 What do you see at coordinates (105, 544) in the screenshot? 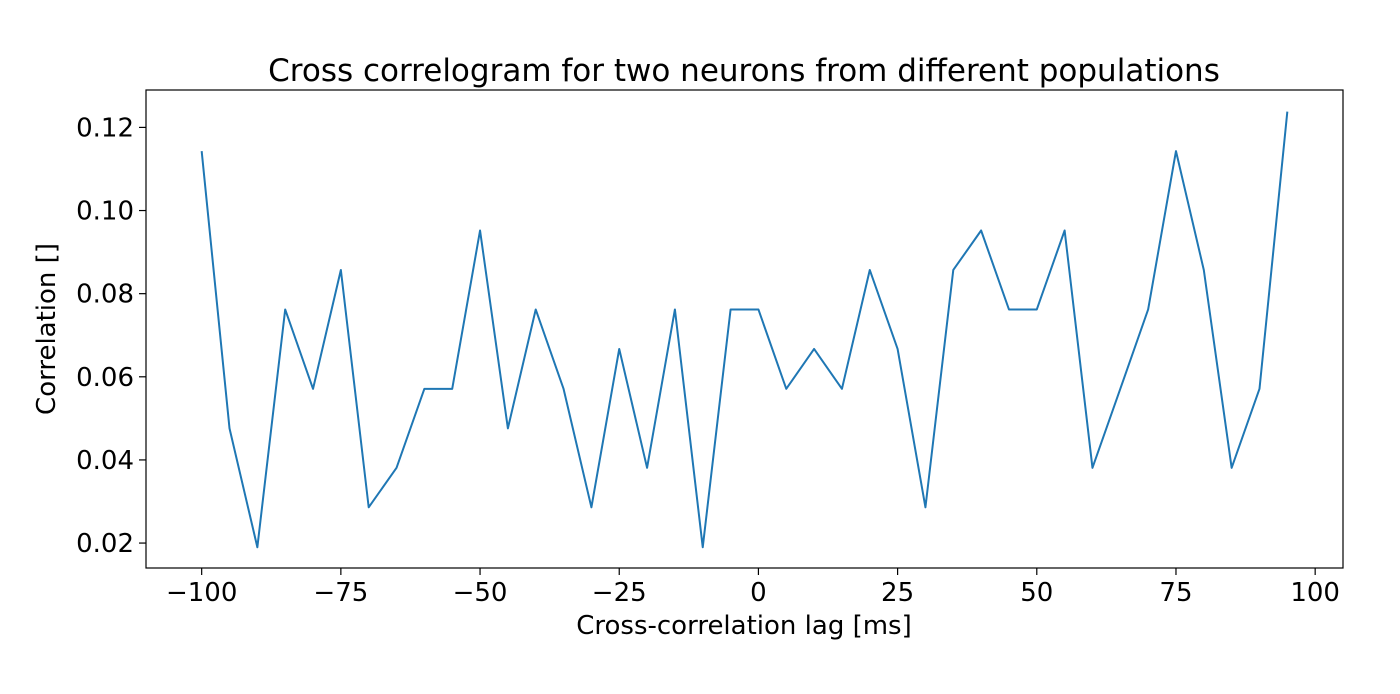
I see `y-tick-label: 0.02` at bounding box center [105, 544].